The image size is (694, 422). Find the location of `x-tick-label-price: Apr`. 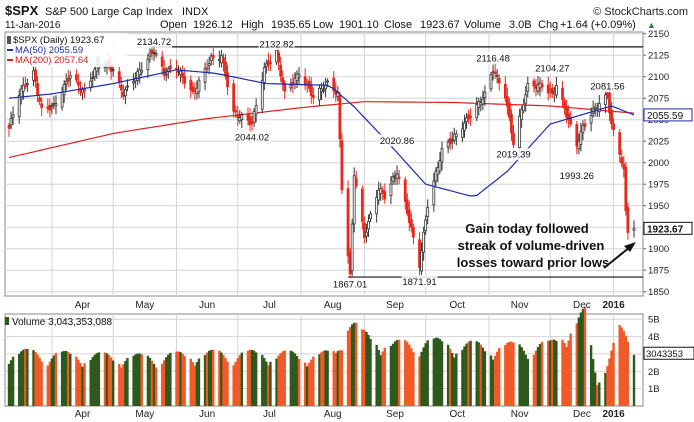

x-tick-label-price: Apr is located at coordinates (83, 305).